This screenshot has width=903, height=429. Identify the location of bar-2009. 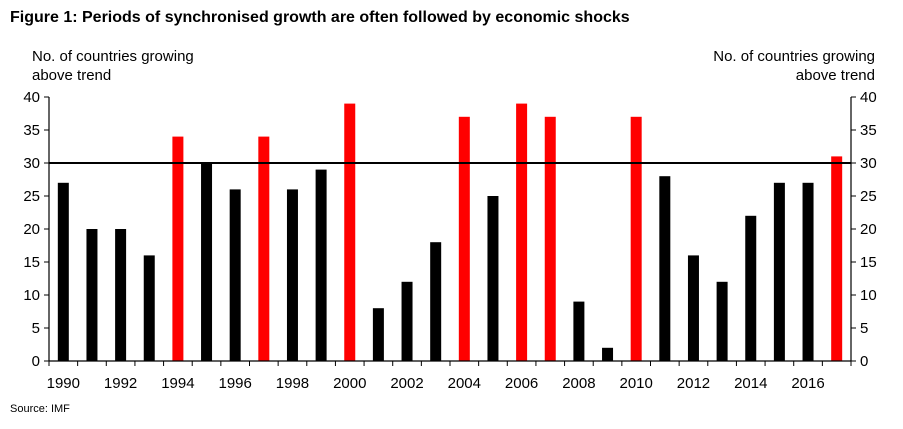
(608, 354).